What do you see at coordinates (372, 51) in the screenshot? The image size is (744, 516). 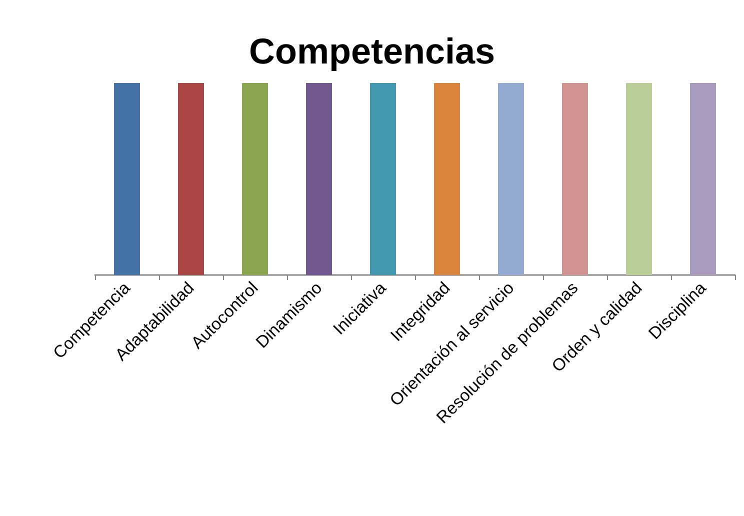 I see `chart-title: Competencias` at bounding box center [372, 51].